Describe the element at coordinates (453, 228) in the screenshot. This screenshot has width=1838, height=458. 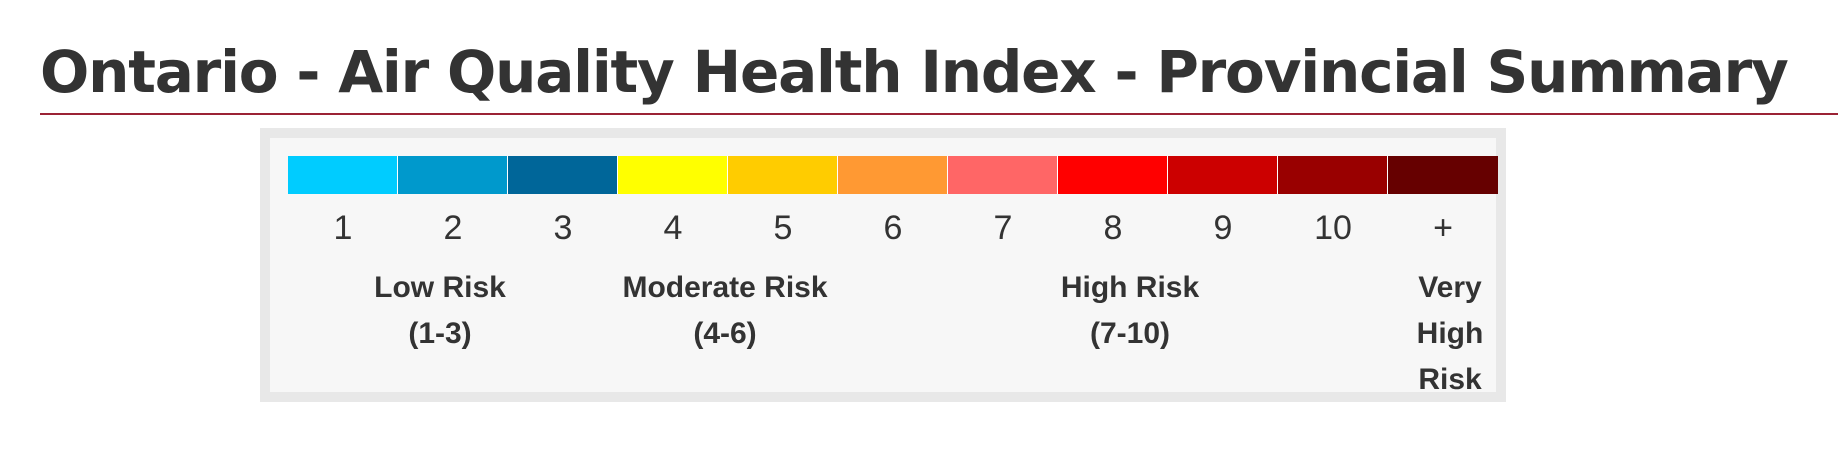
I see `scale-number: 2` at that location.